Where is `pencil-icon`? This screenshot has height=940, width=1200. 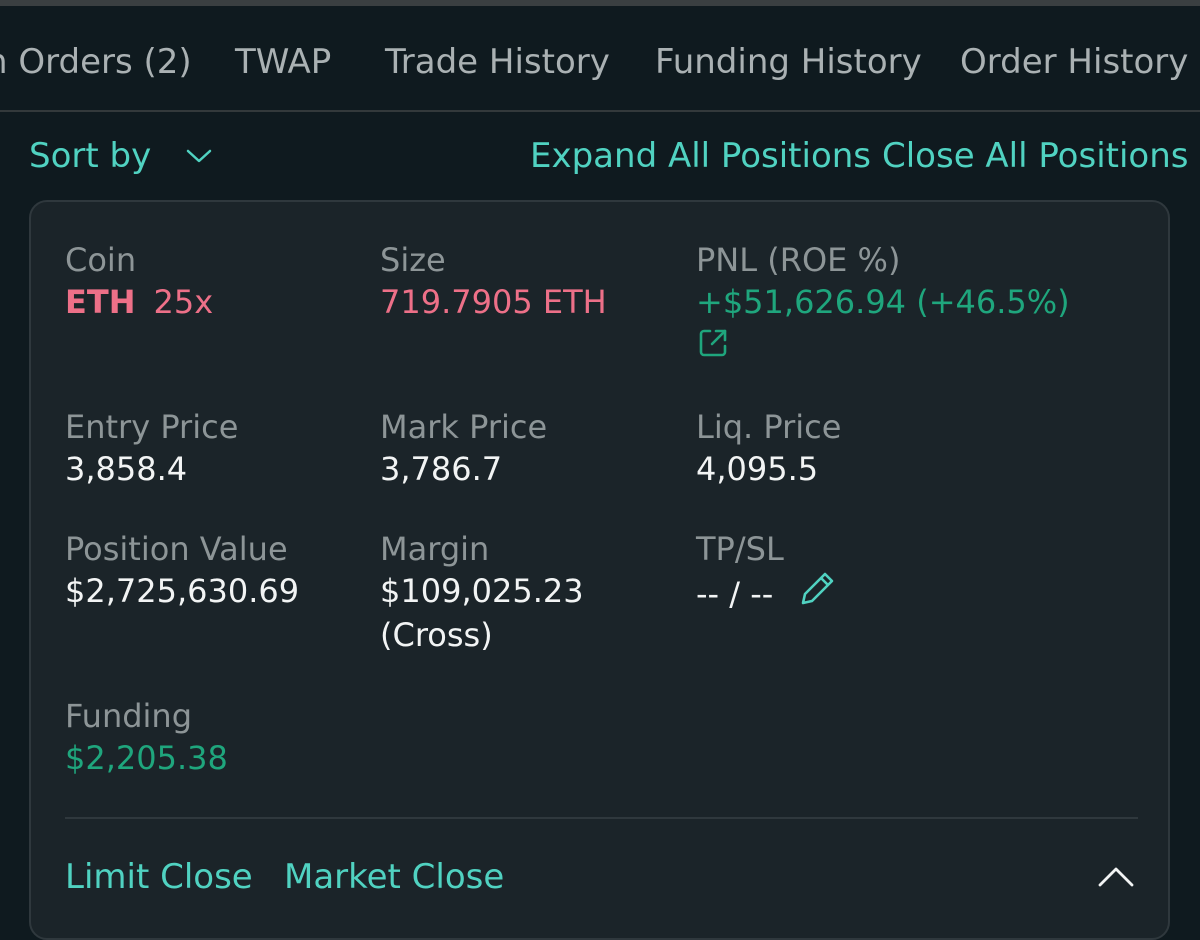
pencil-icon is located at coordinates (818, 593).